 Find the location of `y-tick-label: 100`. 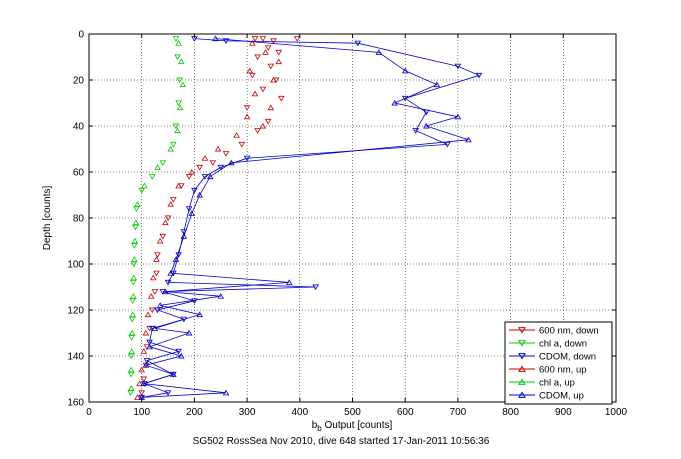

y-tick-label: 100 is located at coordinates (75, 265).